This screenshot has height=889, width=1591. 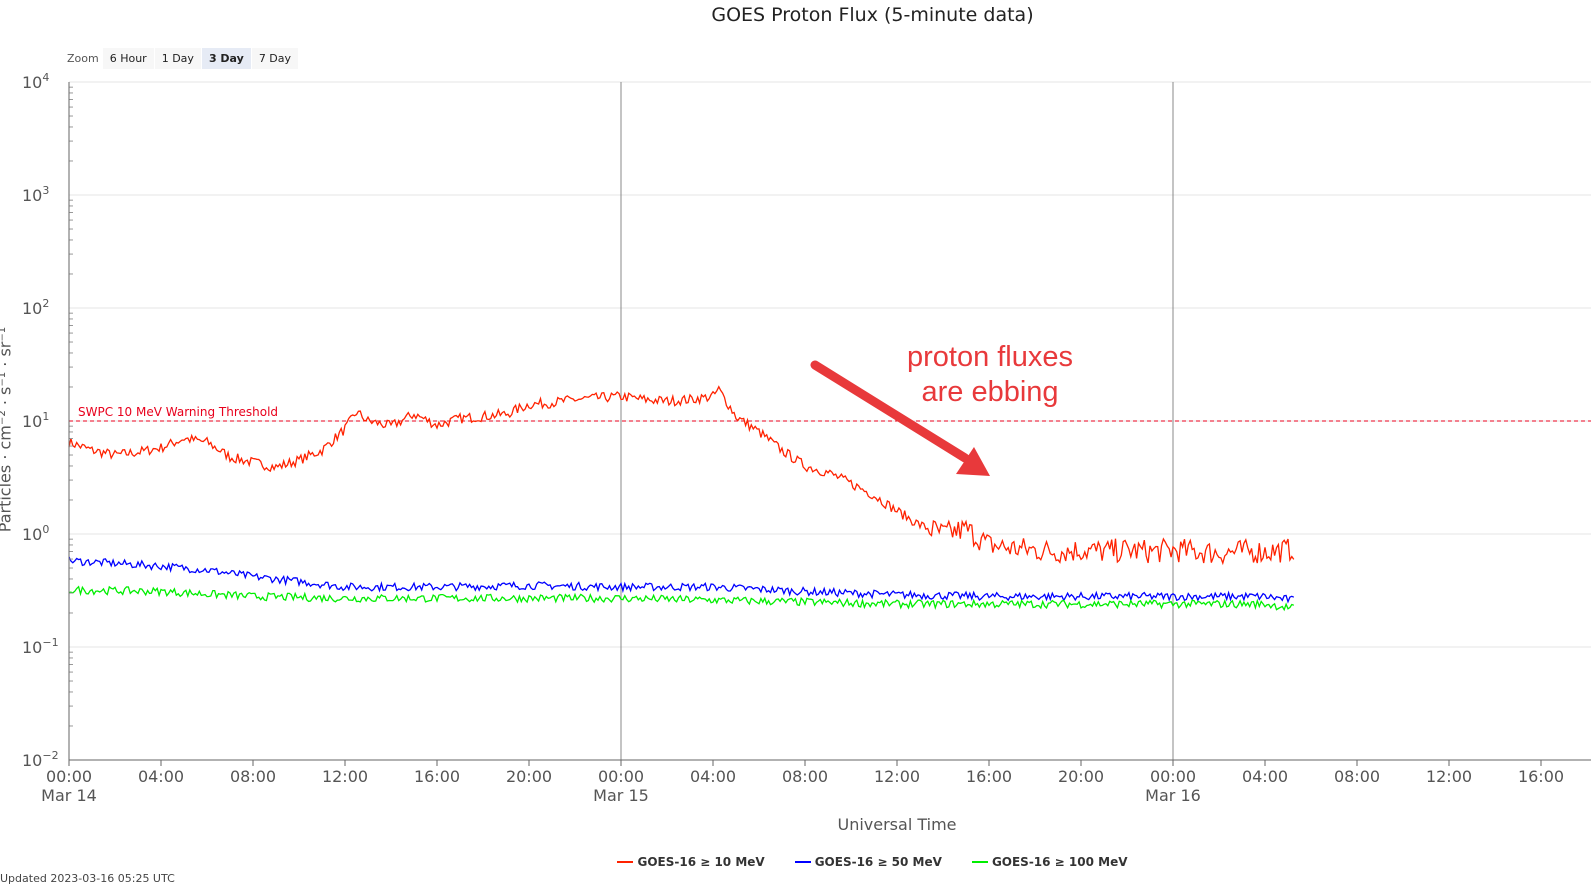 I want to click on y-tick-label: 10⁴, so click(x=35, y=81).